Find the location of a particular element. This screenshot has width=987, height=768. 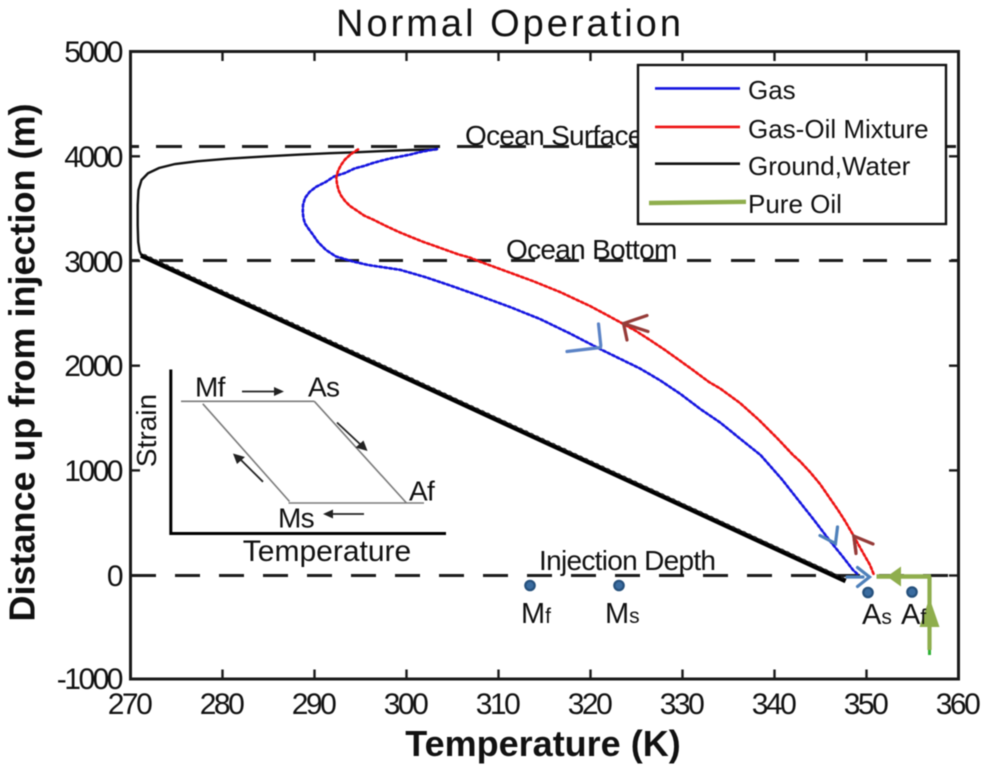

svg-text: Pure Oil is located at coordinates (795, 204).